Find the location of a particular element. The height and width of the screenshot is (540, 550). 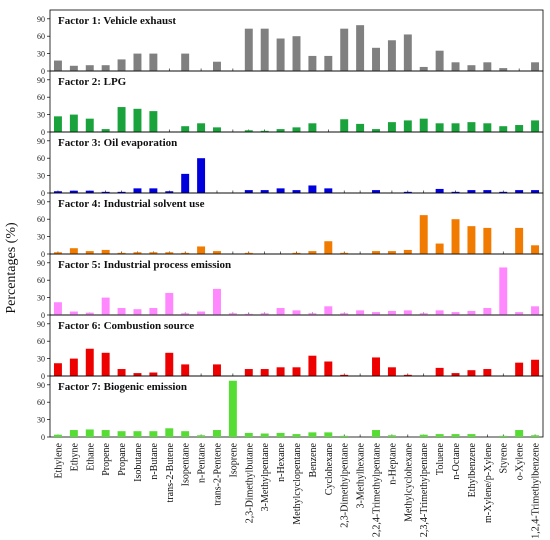

category-label: Cyclohexane is located at coordinates (329, 468).